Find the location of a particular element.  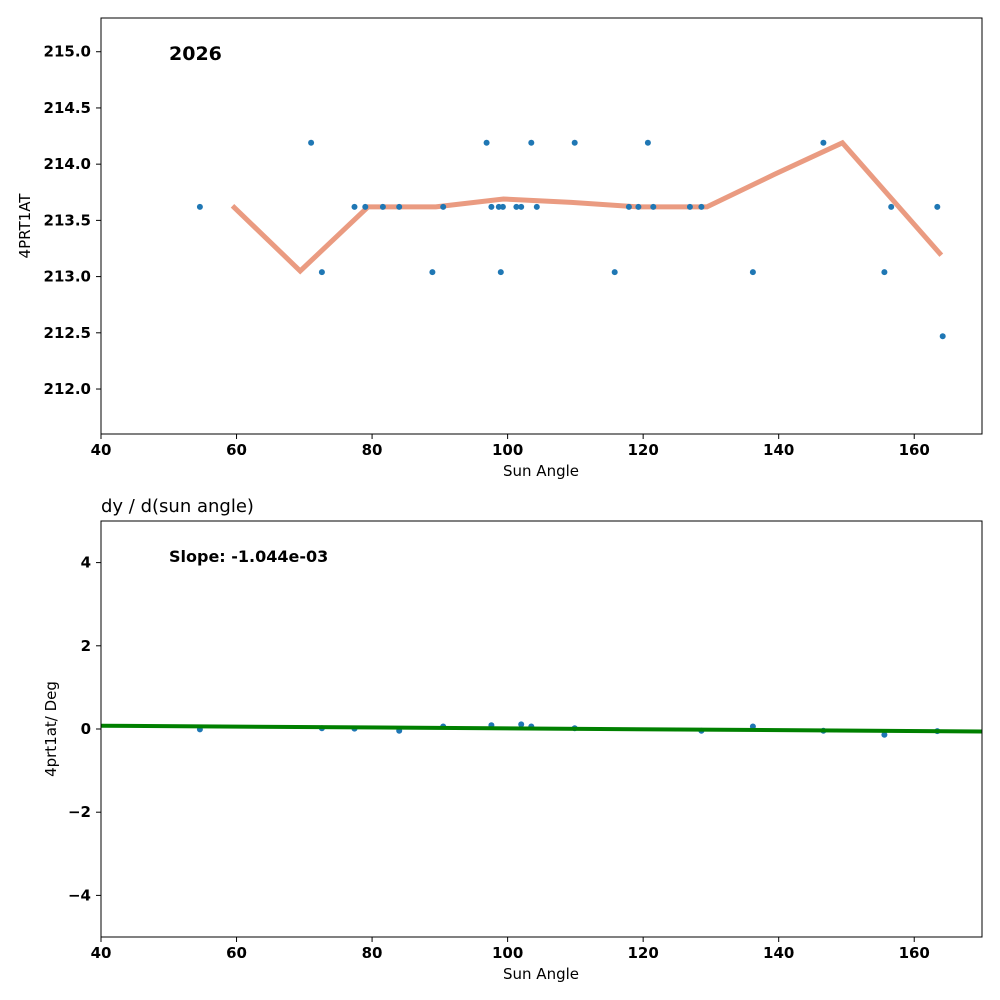

bottom-x-tick-label: 160 is located at coordinates (914, 953).